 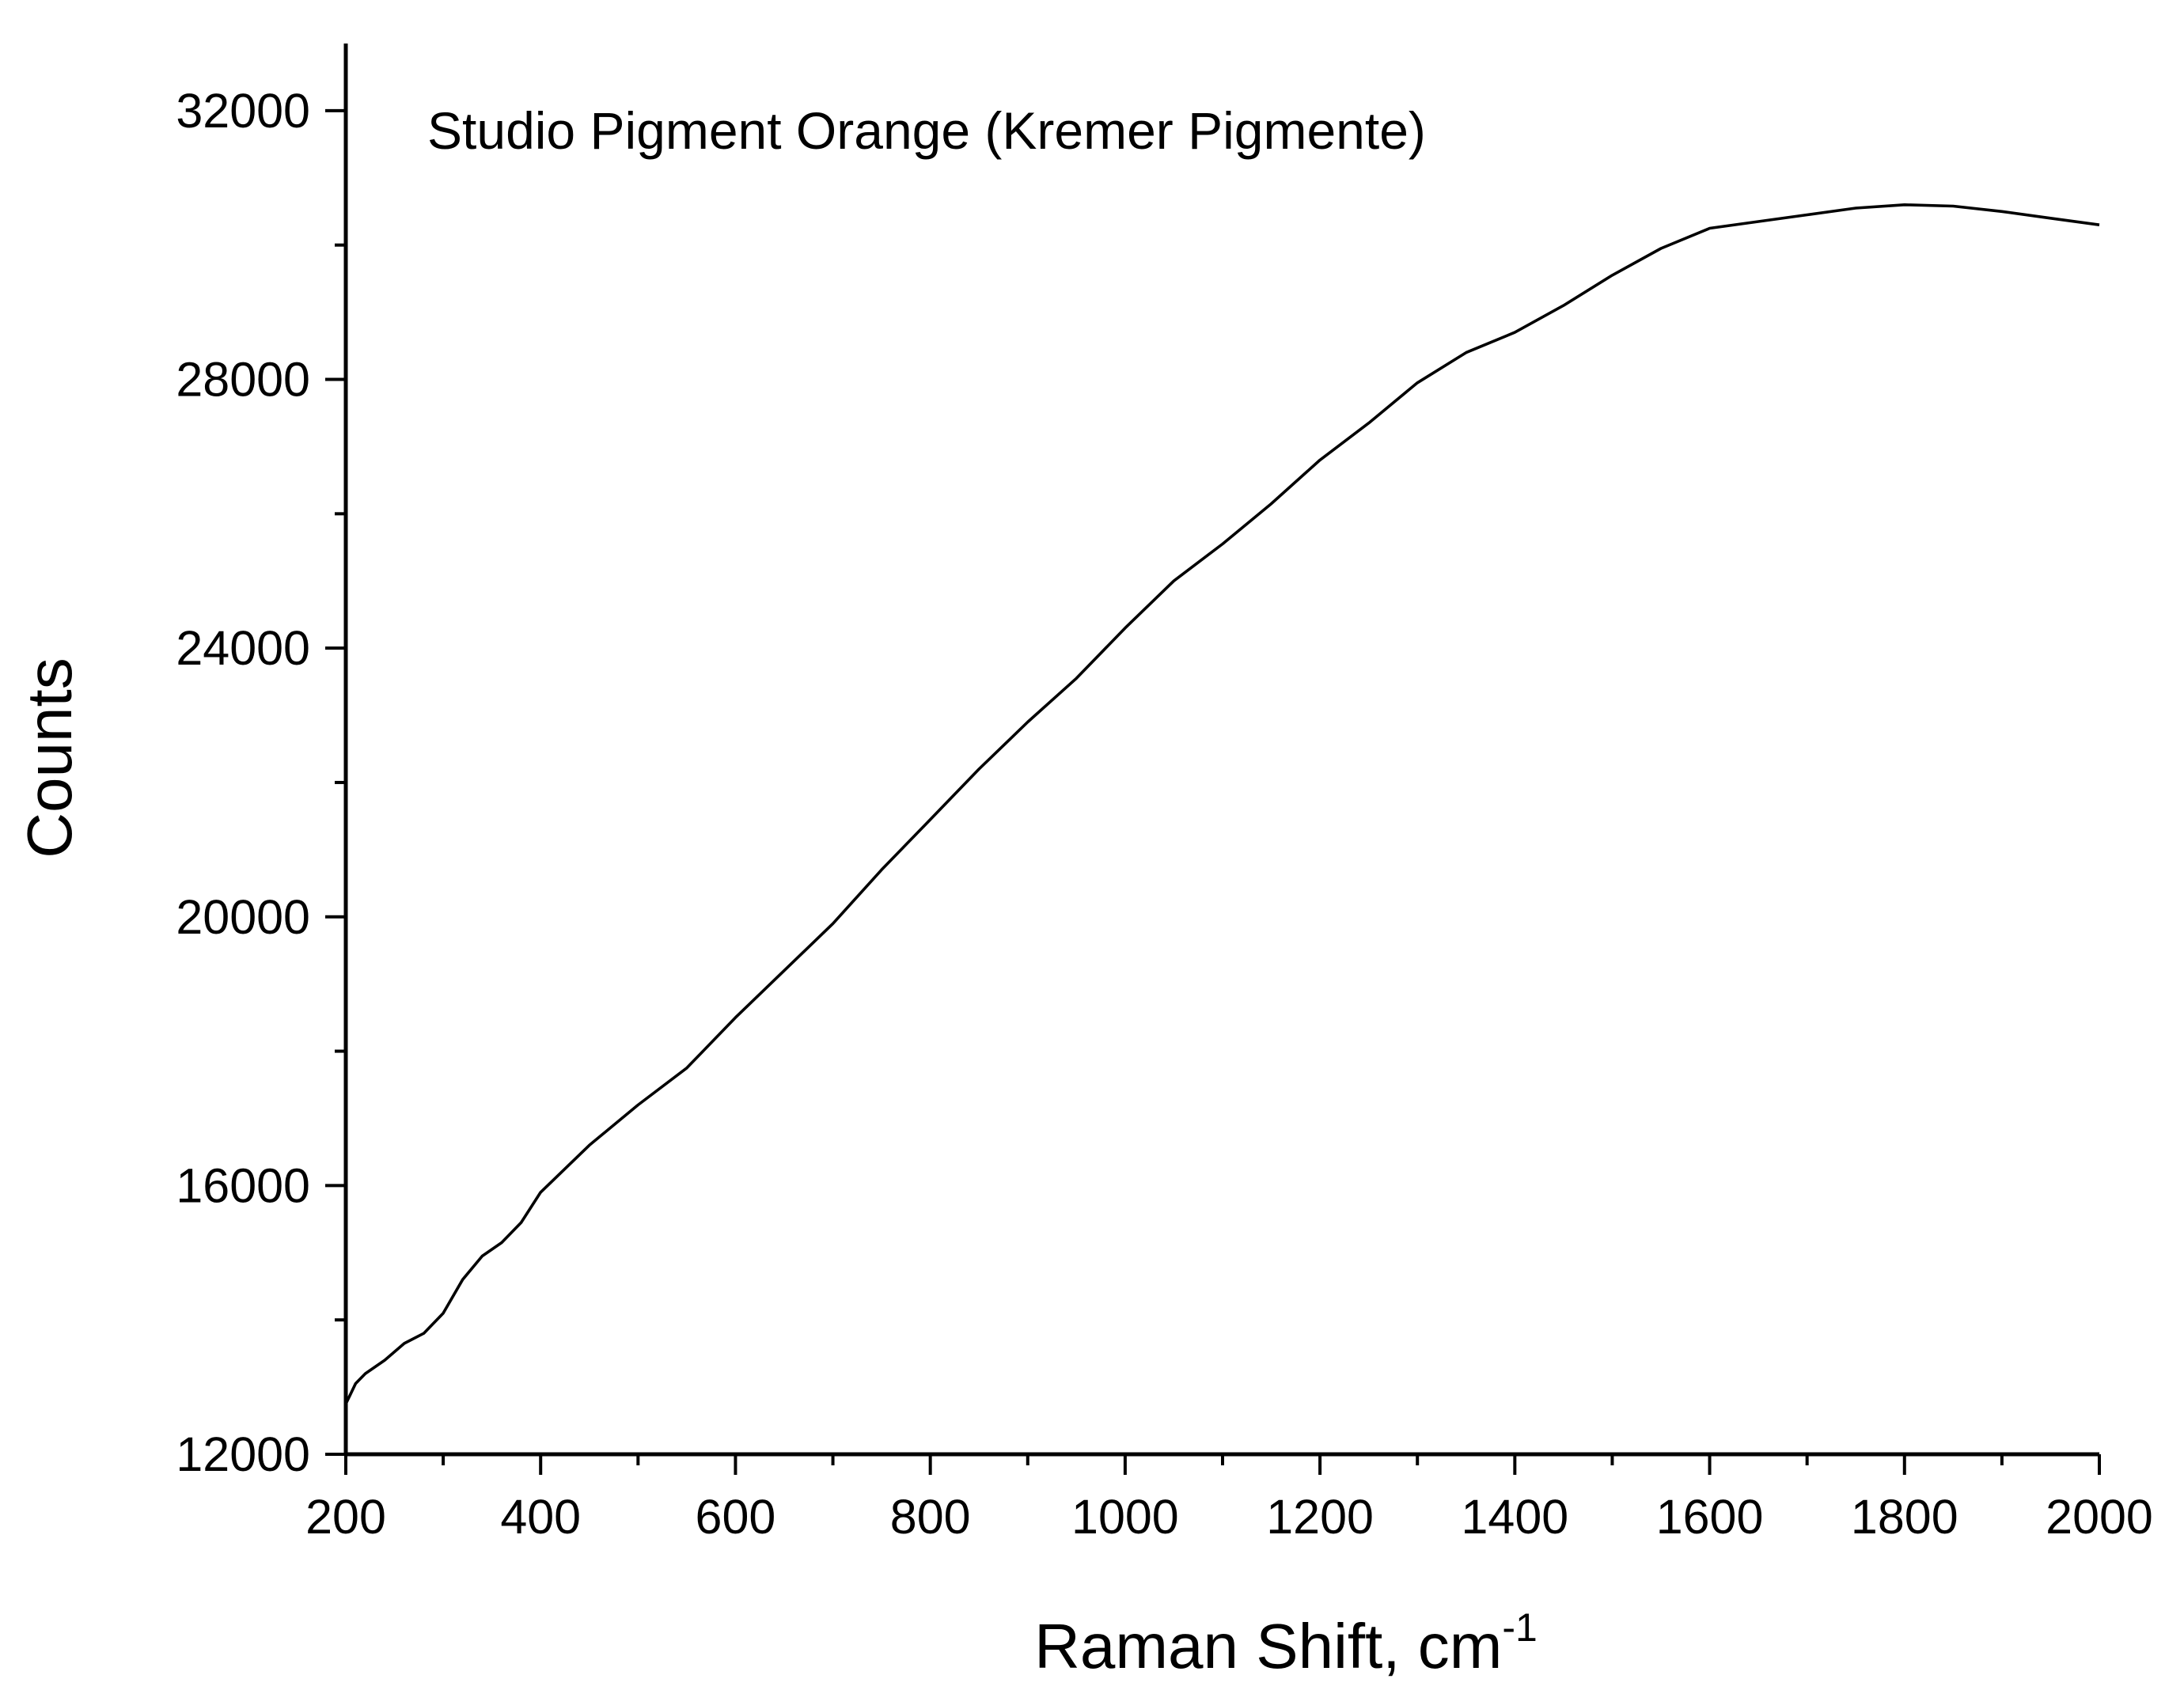 I want to click on x-axis-title: Raman Shift, cm-1, so click(x=1286, y=1643).